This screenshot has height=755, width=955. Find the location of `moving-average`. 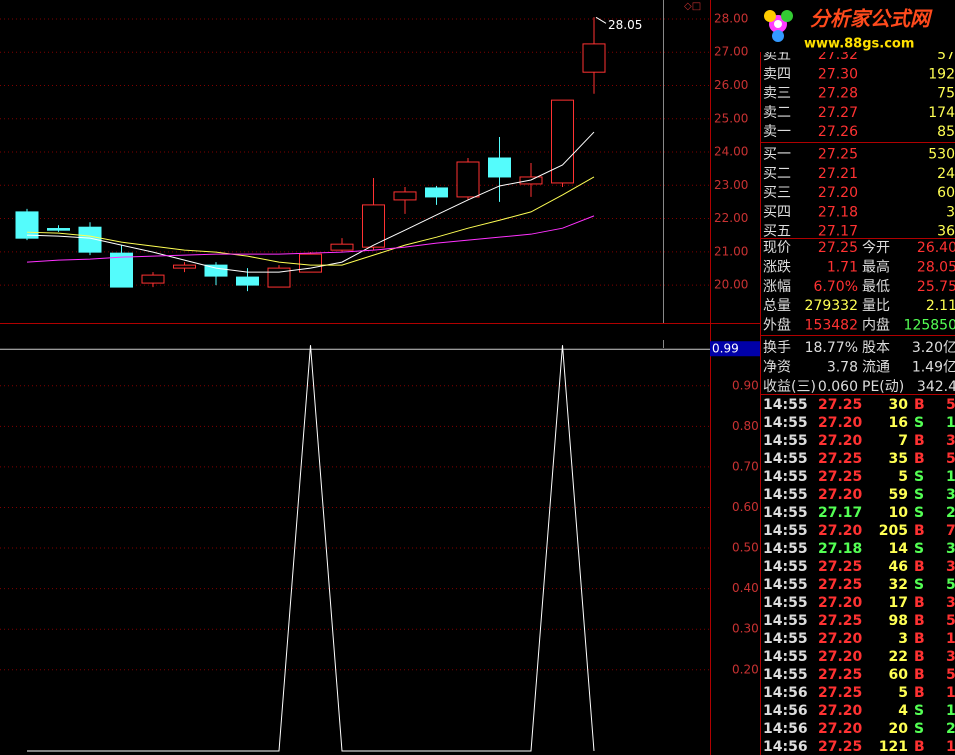

moving-average is located at coordinates (310, 221).